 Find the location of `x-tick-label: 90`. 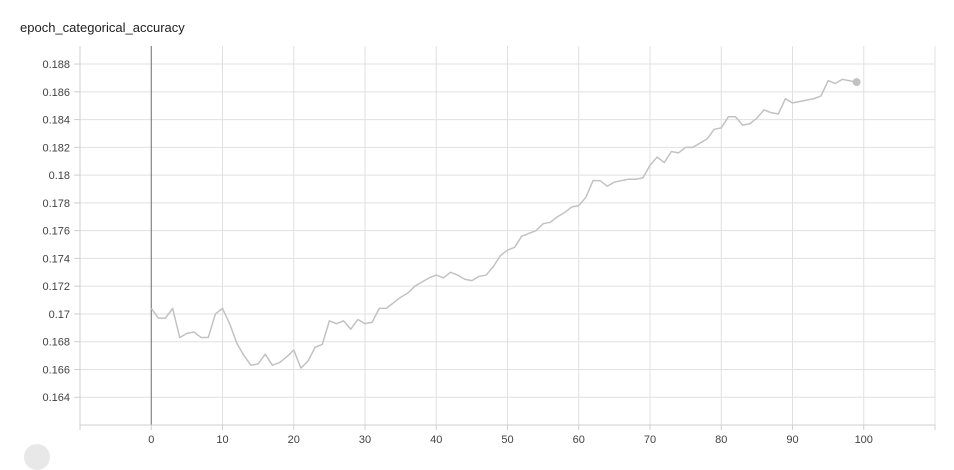

x-tick-label: 90 is located at coordinates (792, 440).